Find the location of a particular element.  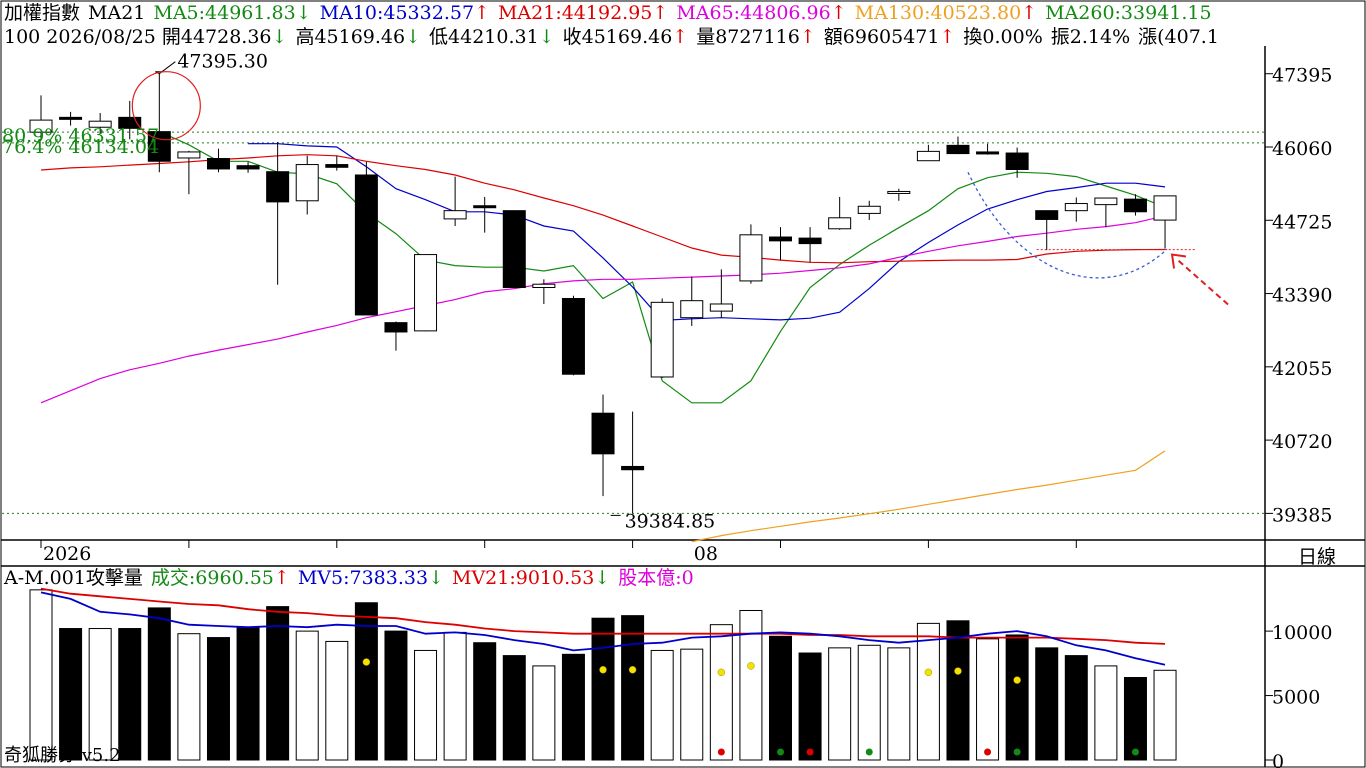

price-tick-label: 39385 is located at coordinates (1302, 515).